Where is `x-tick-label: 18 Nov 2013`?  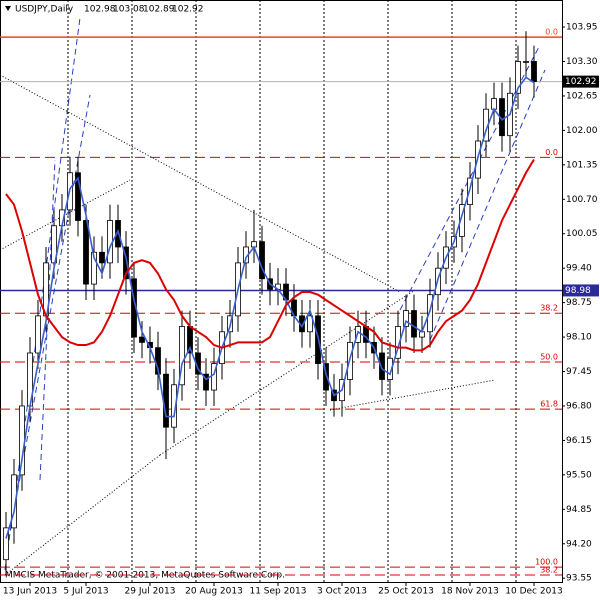
x-tick-label: 18 Nov 2013 is located at coordinates (470, 592).